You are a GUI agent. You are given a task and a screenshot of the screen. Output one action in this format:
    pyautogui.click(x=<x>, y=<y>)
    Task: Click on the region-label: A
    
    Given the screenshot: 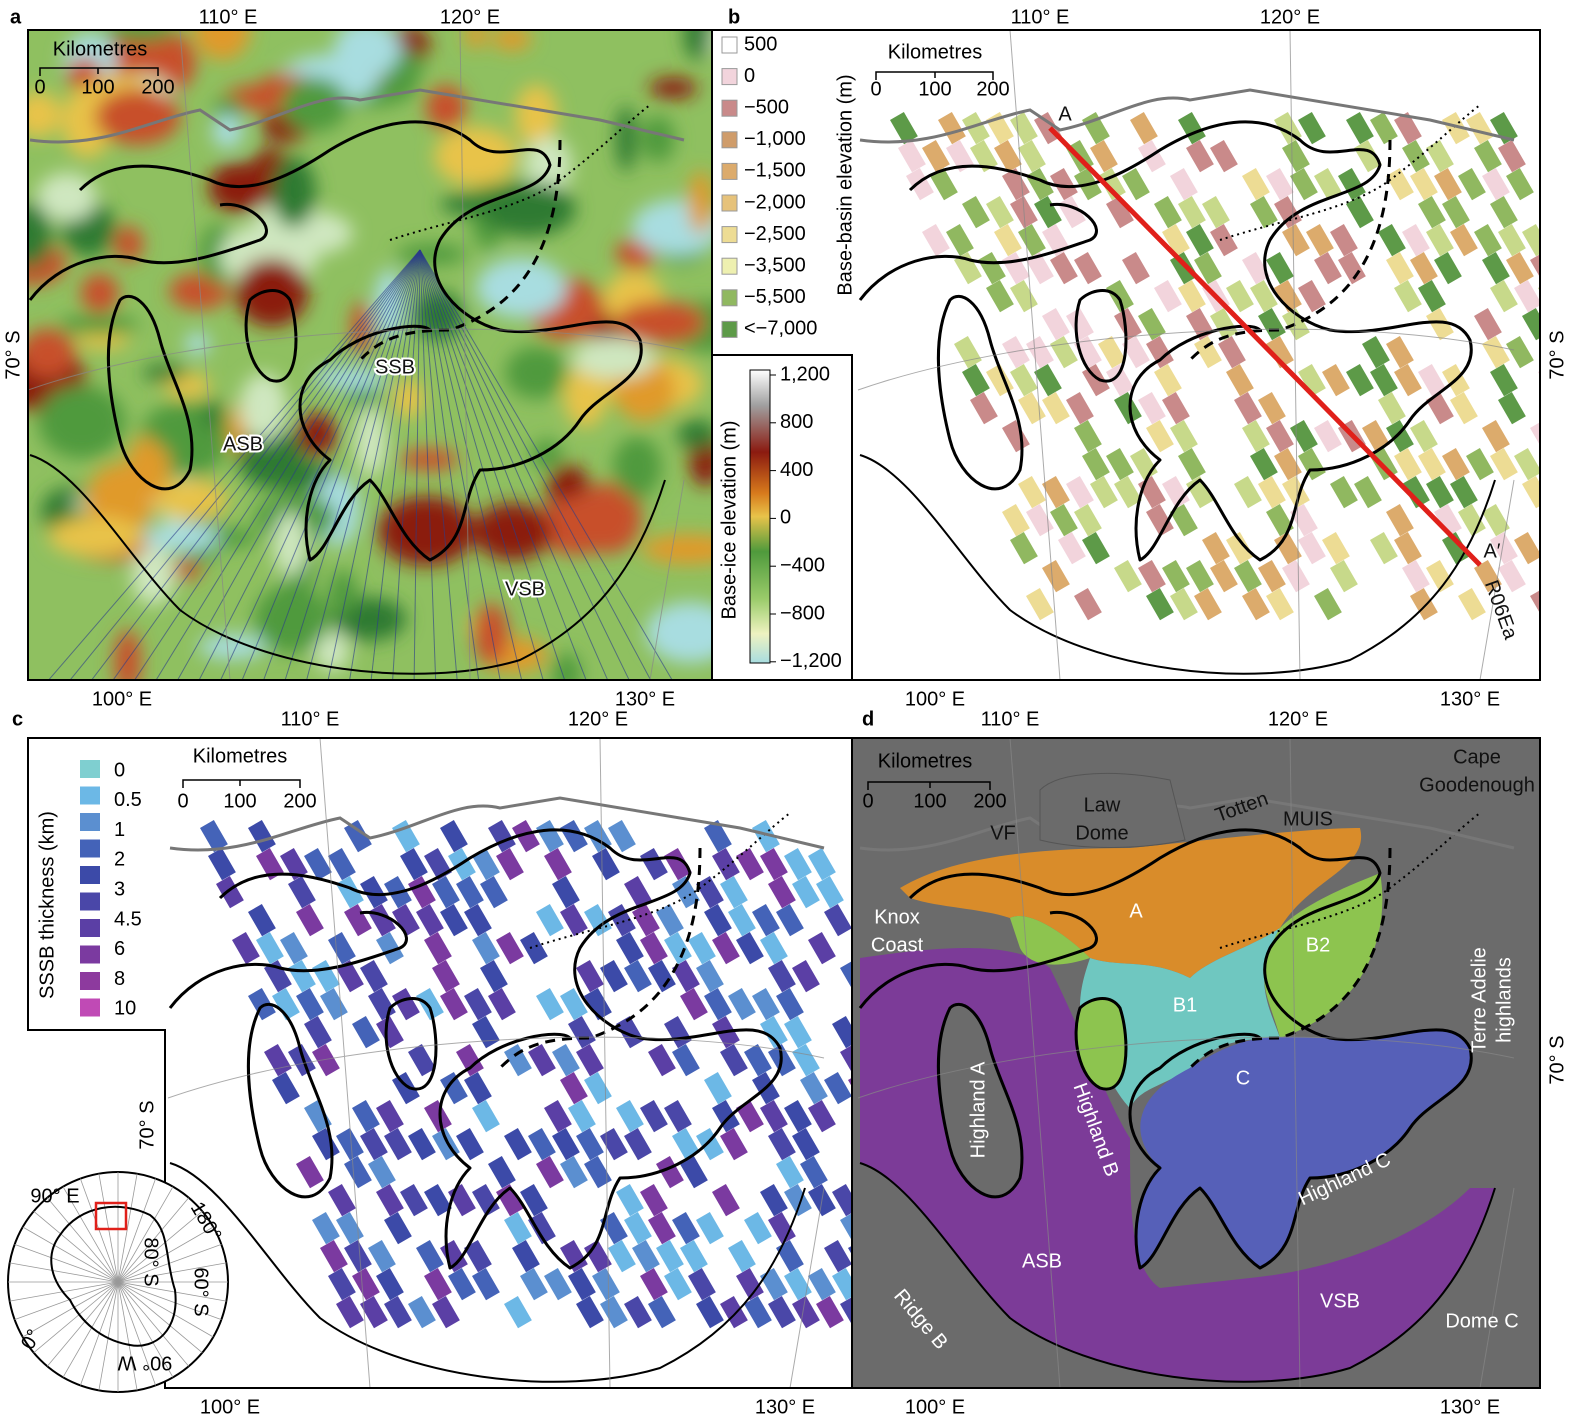 What is the action you would take?
    pyautogui.click(x=1136, y=911)
    